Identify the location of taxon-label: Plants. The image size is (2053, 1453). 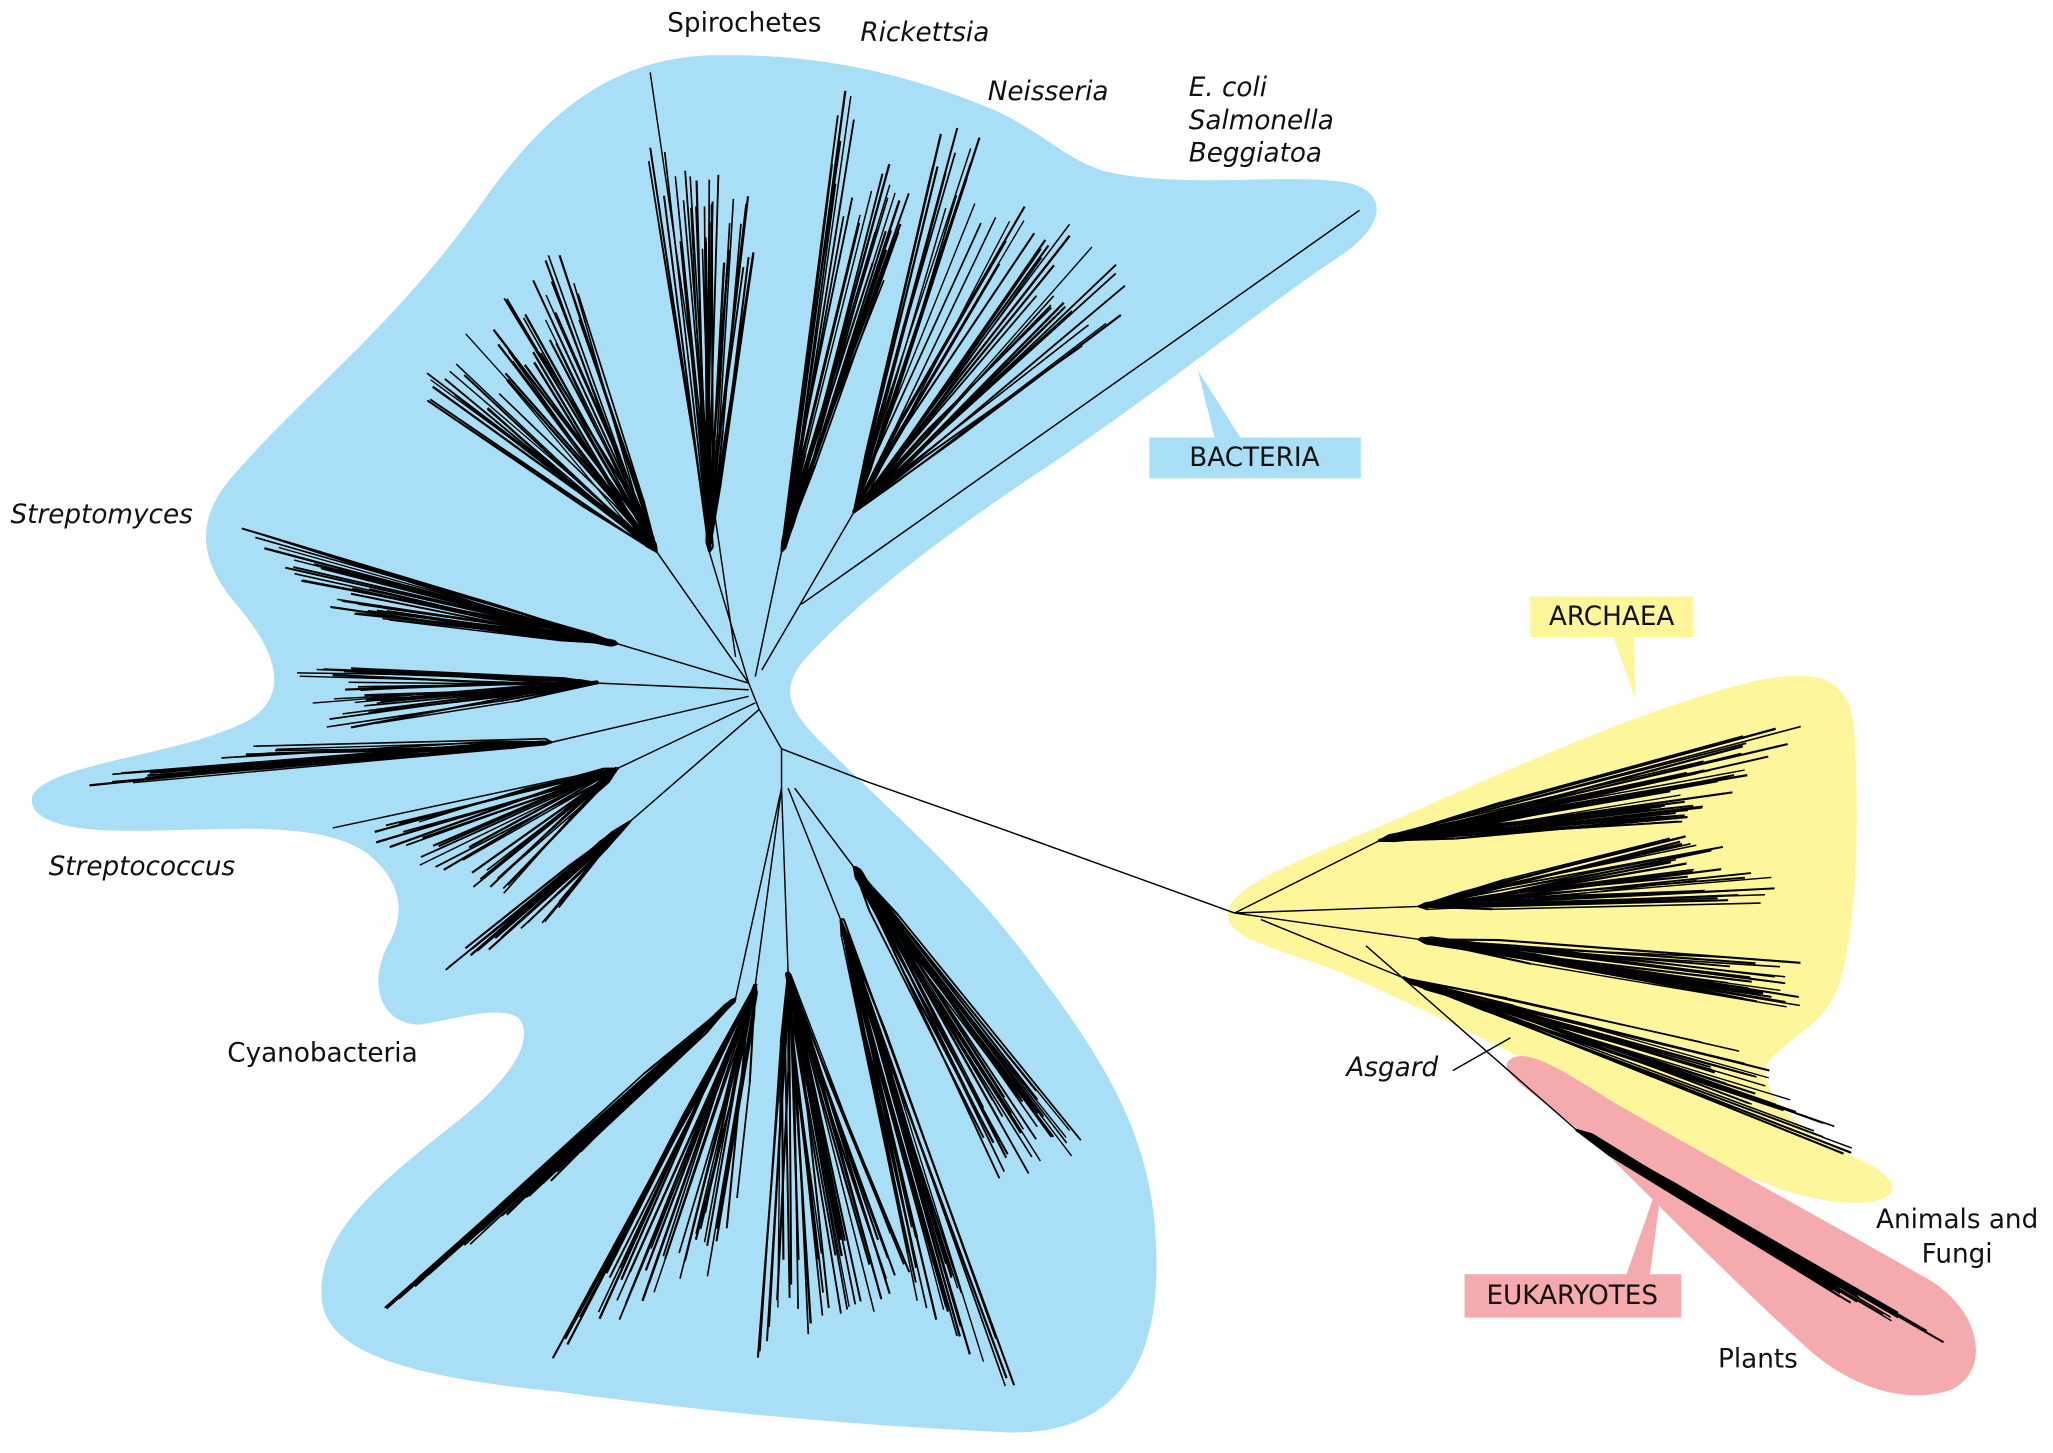
(1758, 1359).